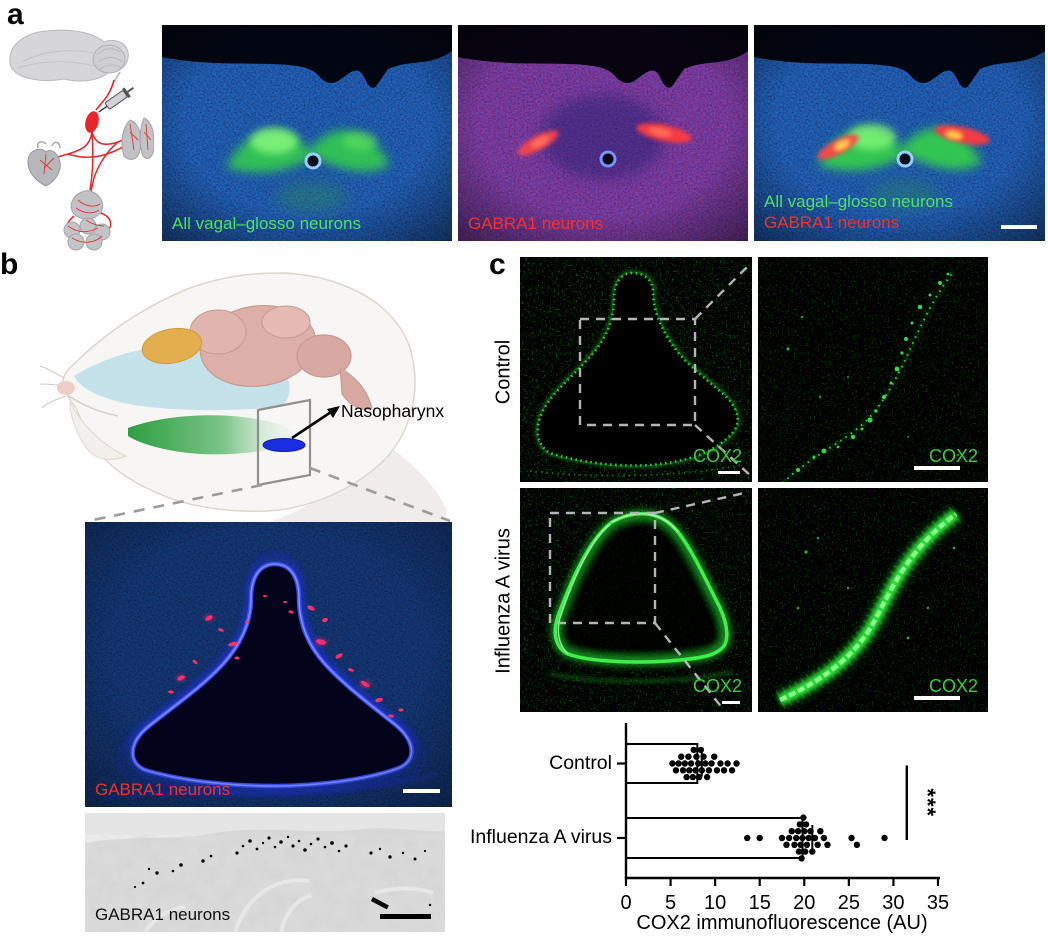 The height and width of the screenshot is (939, 1048). What do you see at coordinates (284, 445) in the screenshot?
I see `nasopharynx-marker` at bounding box center [284, 445].